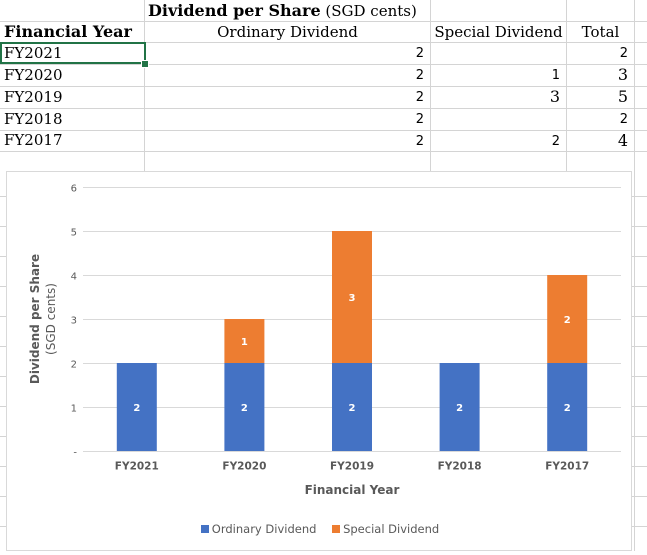 This screenshot has height=555, width=647. Describe the element at coordinates (33, 53) in the screenshot. I see `cell-year: FY2021` at that location.